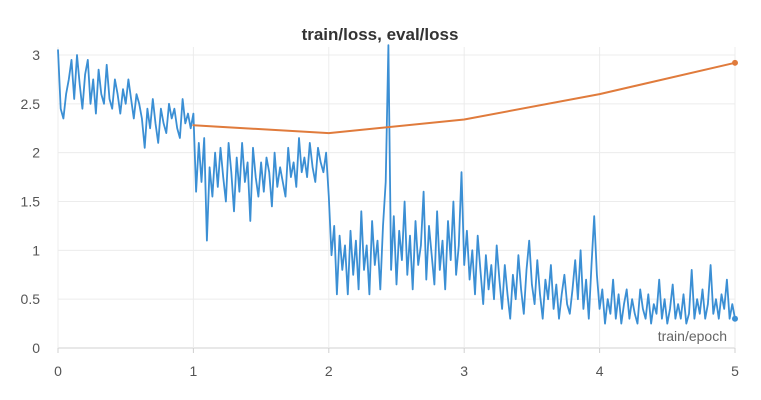 The width and height of the screenshot is (761, 400). Describe the element at coordinates (464, 371) in the screenshot. I see `x-tick-label: 3` at that location.